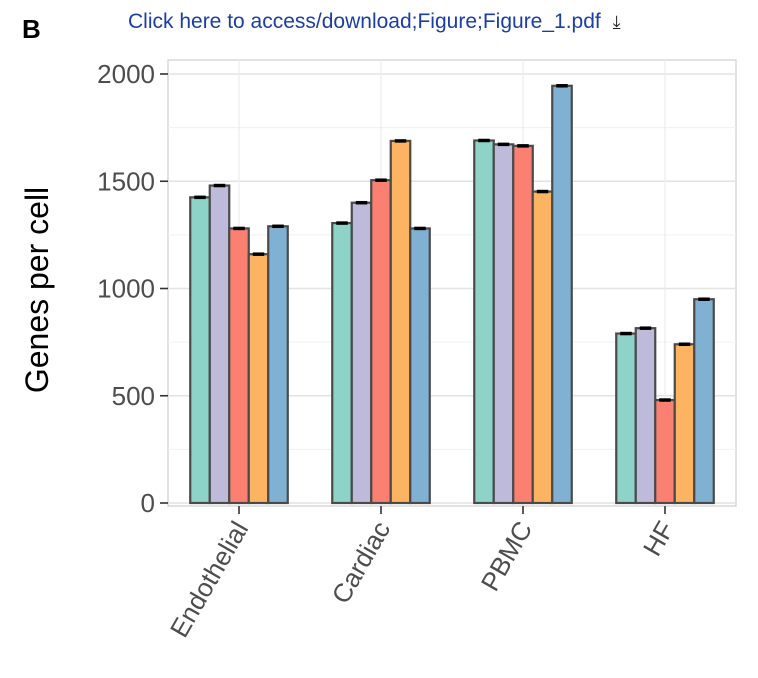 Image resolution: width=758 pixels, height=678 pixels. What do you see at coordinates (37, 290) in the screenshot?
I see `y-axis-label: Genes per cell` at bounding box center [37, 290].